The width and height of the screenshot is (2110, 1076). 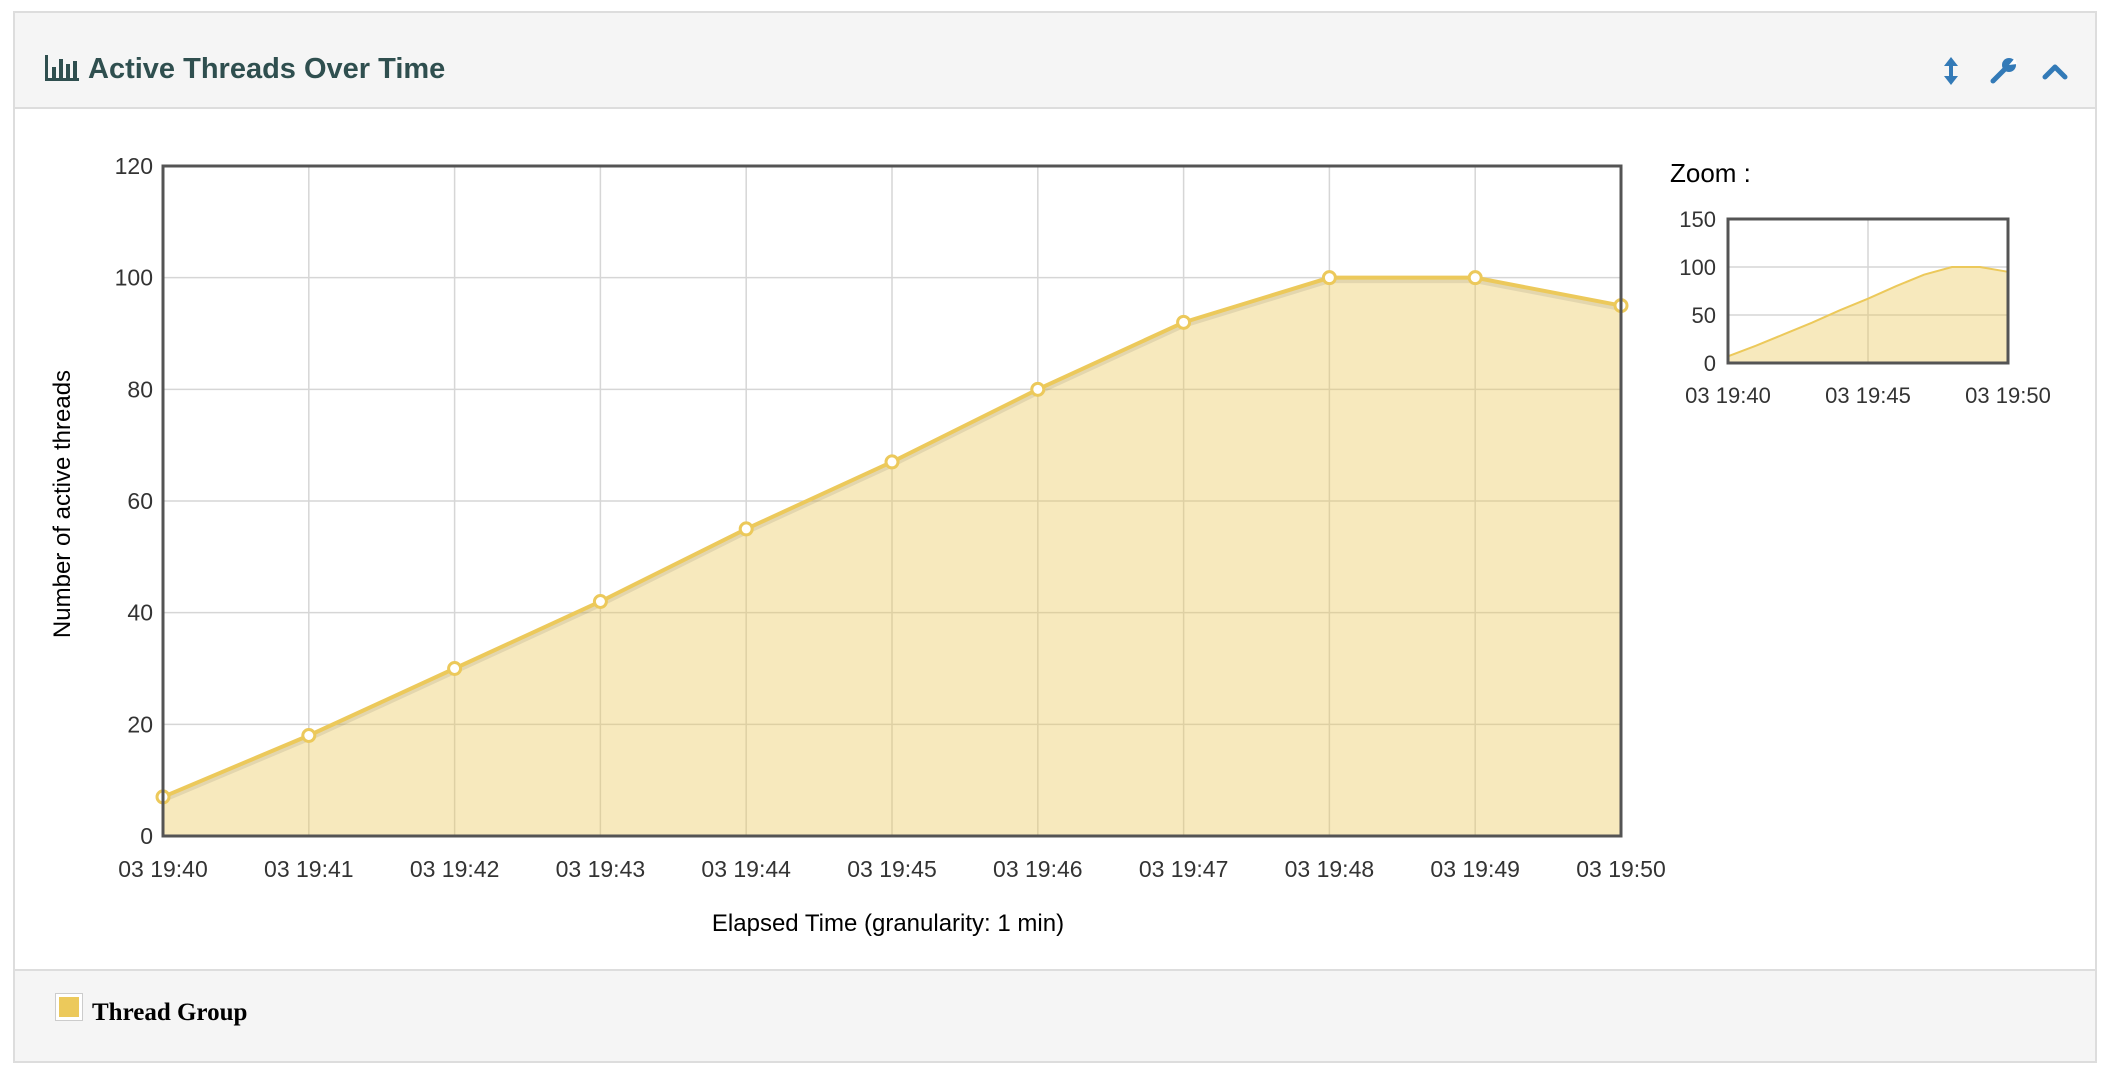 What do you see at coordinates (62, 504) in the screenshot?
I see `y-axis-label: Number of active threads` at bounding box center [62, 504].